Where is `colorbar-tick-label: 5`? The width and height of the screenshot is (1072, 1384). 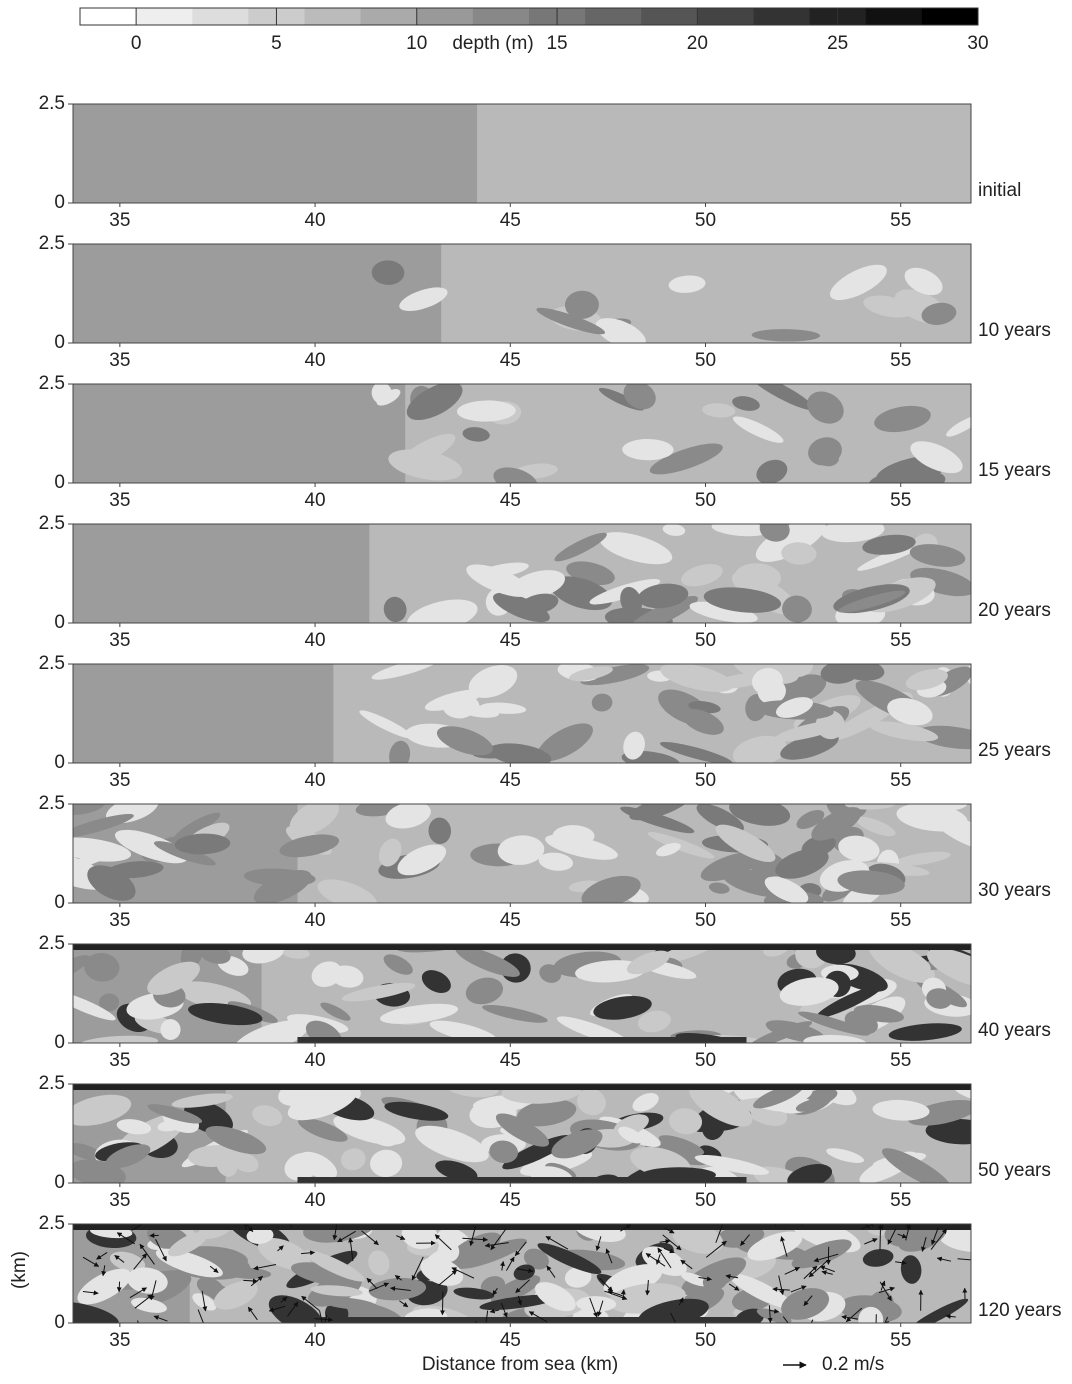
colorbar-tick-label: 5 is located at coordinates (276, 43).